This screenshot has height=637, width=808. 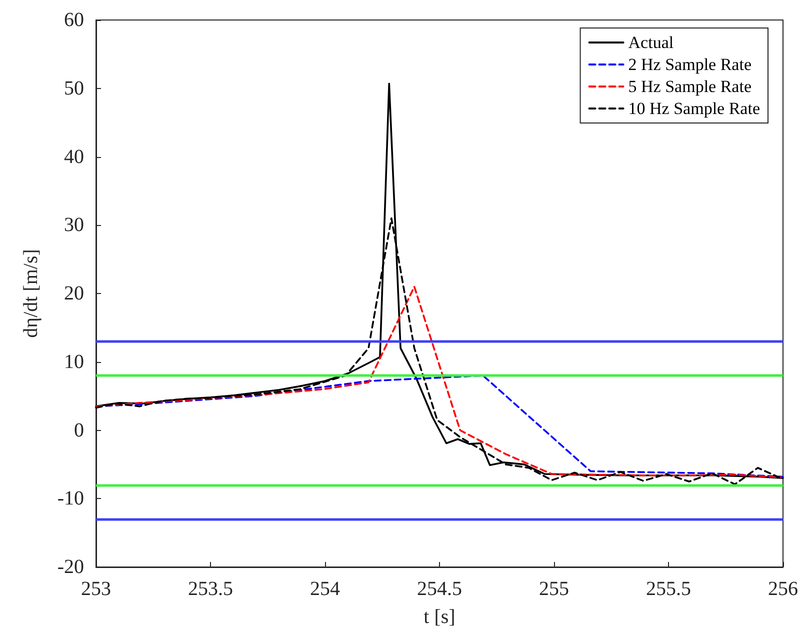 I want to click on legend-label: 10 Hz Sample Rate, so click(x=694, y=108).